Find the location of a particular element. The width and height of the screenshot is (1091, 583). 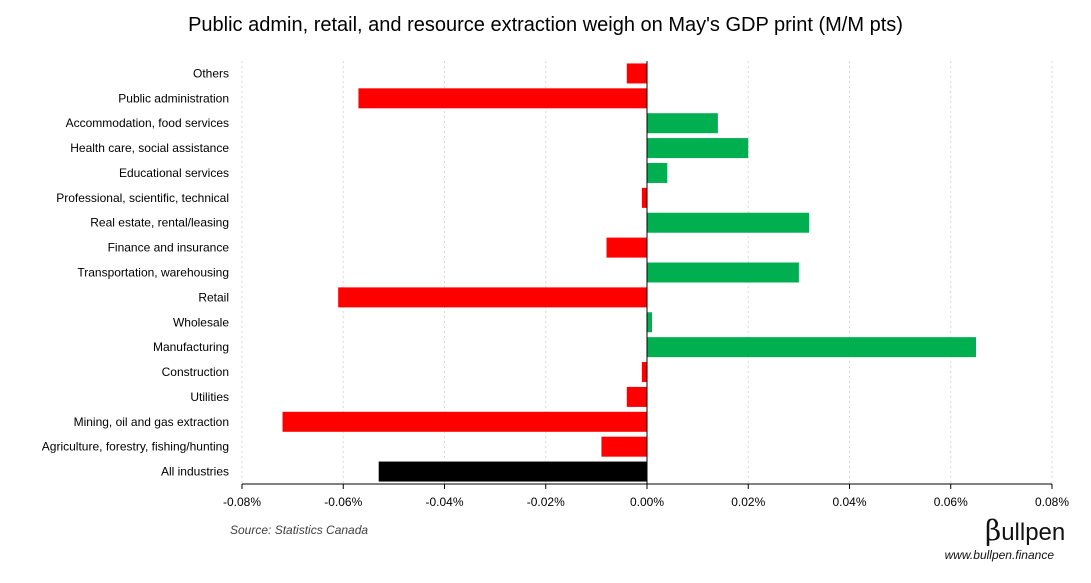

website-url: www.bullpen.finance is located at coordinates (999, 555).